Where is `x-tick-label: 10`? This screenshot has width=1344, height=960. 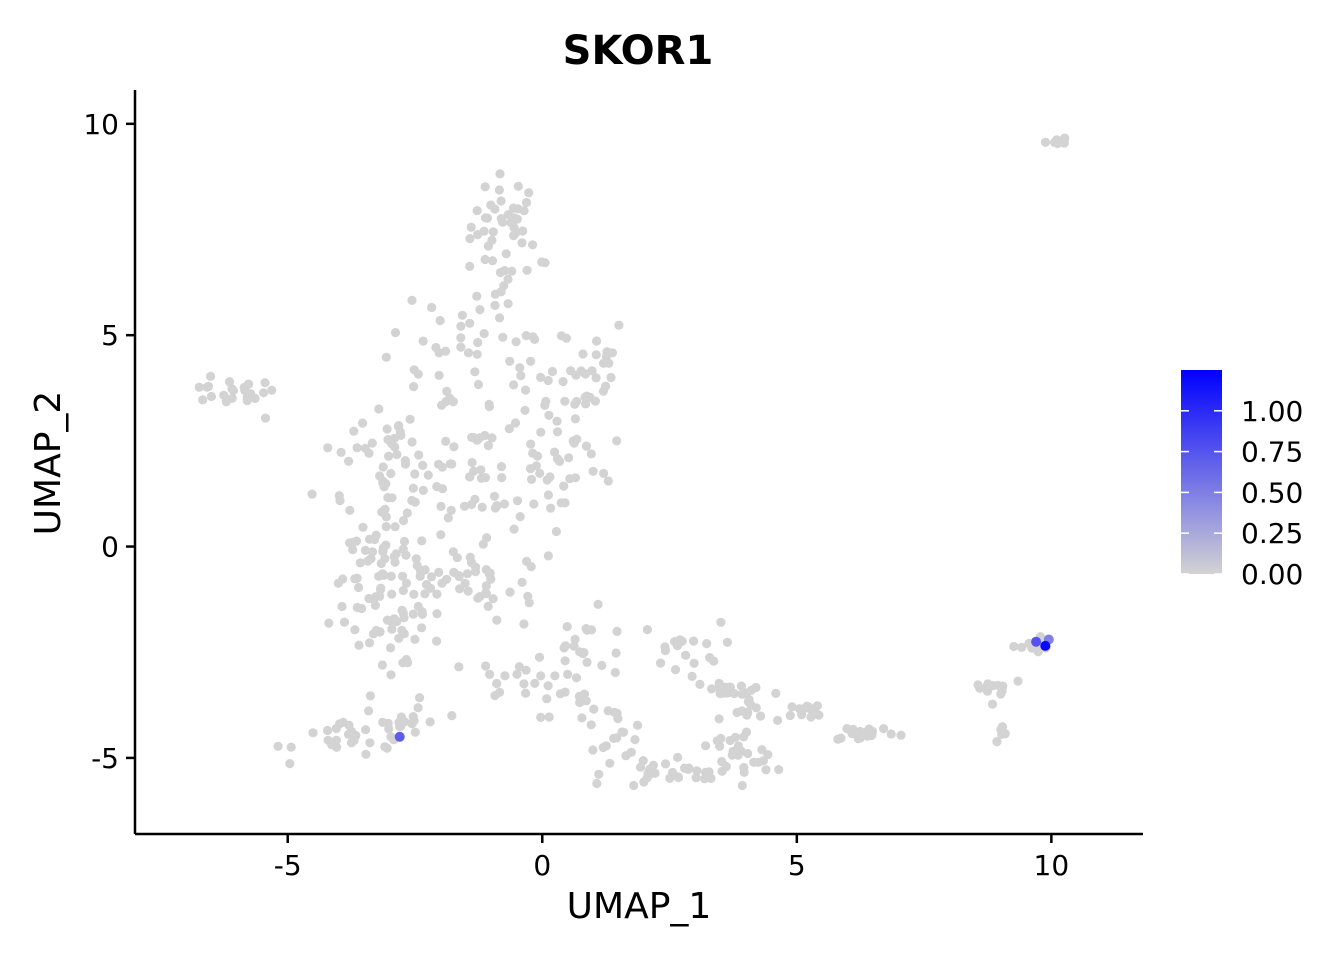 x-tick-label: 10 is located at coordinates (1052, 865).